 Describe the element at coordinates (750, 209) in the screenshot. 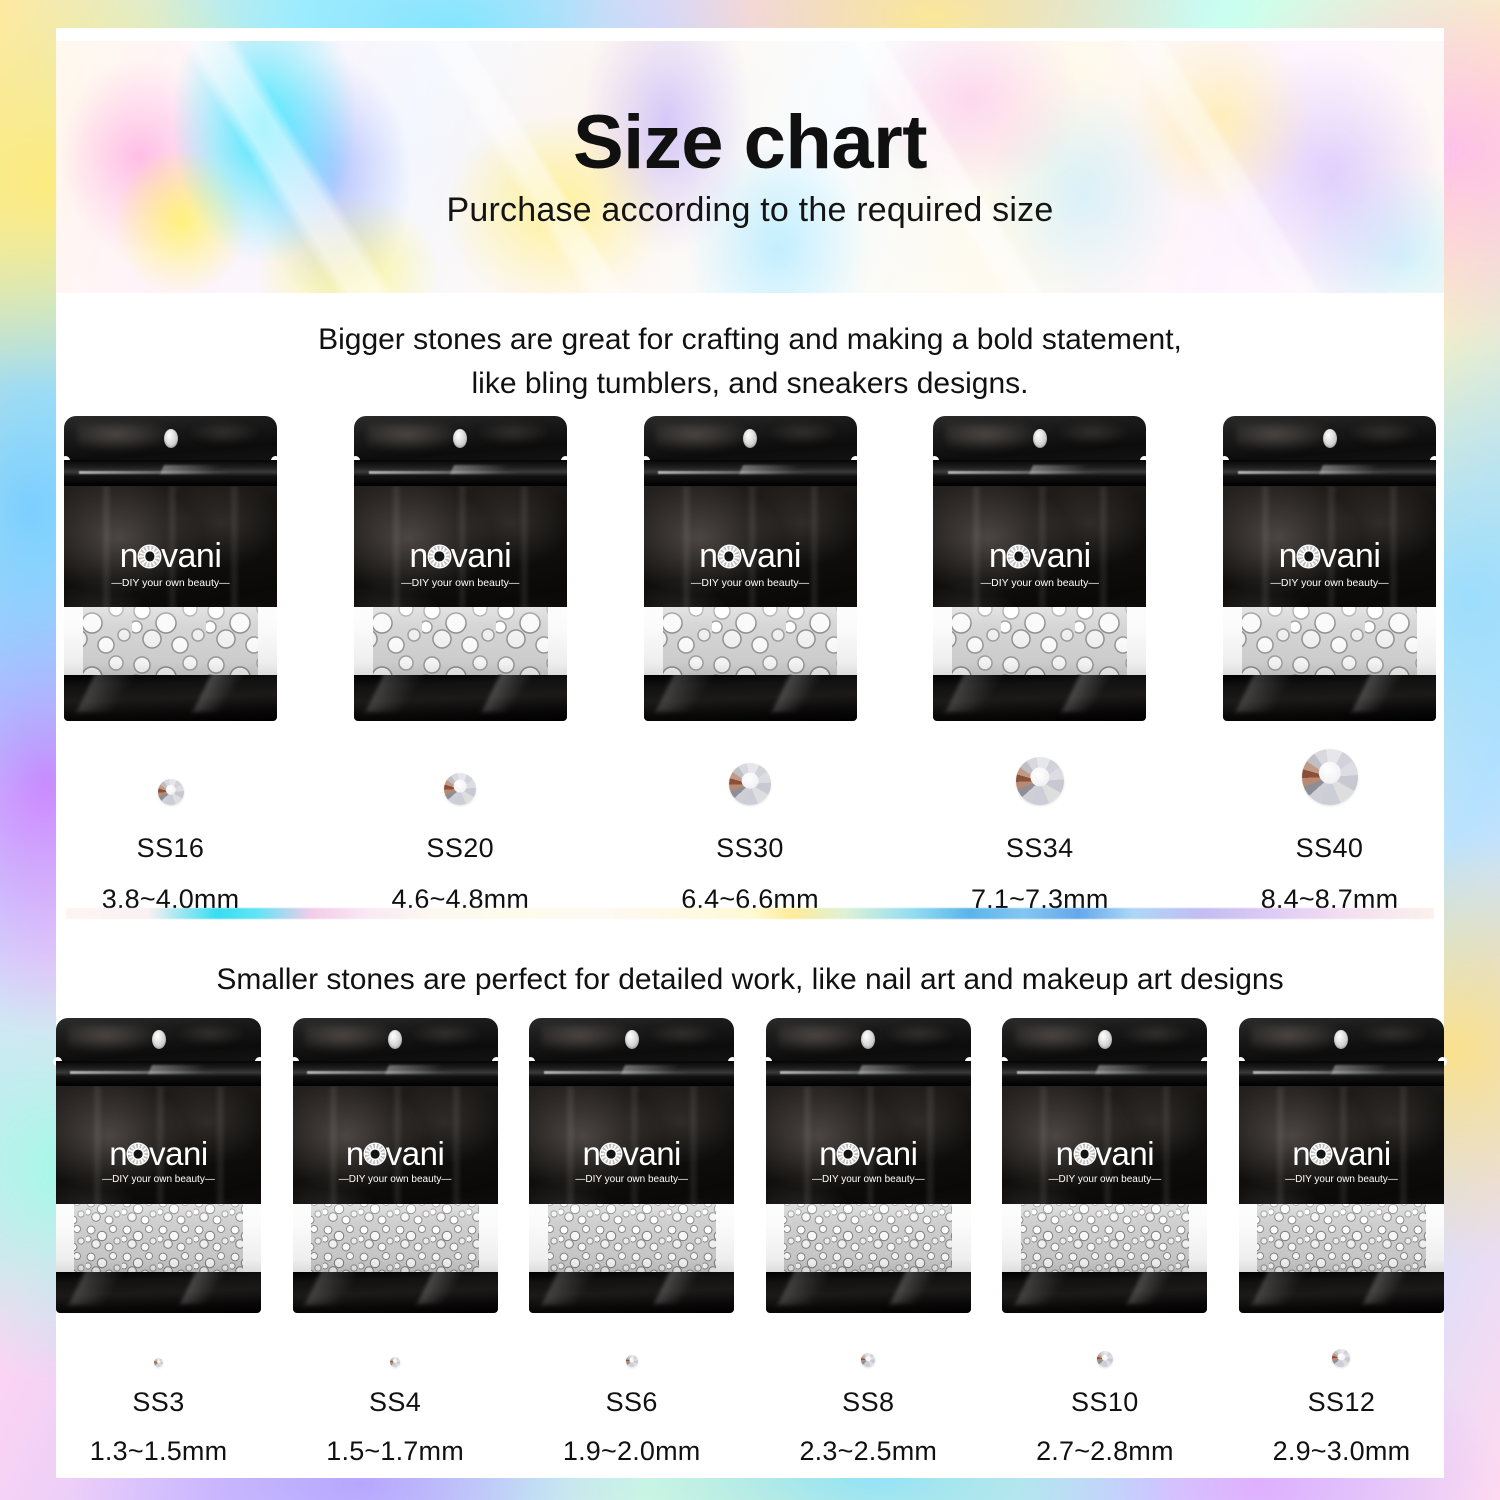

I see `page-subtitle: Purchase according to the required size` at that location.